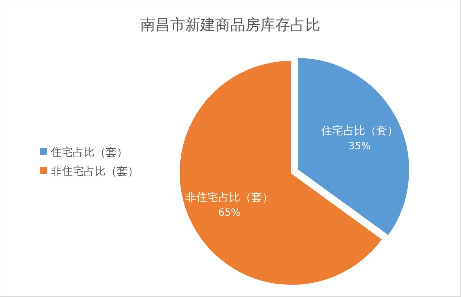  I want to click on data-label: 35%, so click(359, 146).